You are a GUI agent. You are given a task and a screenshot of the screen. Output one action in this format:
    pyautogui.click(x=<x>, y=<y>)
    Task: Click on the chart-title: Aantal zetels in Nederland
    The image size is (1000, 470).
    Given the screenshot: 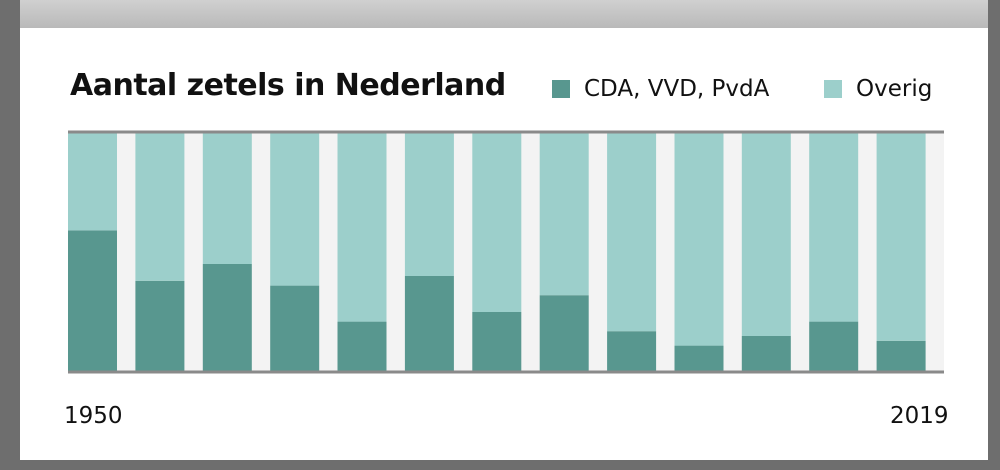 What is the action you would take?
    pyautogui.click(x=288, y=85)
    